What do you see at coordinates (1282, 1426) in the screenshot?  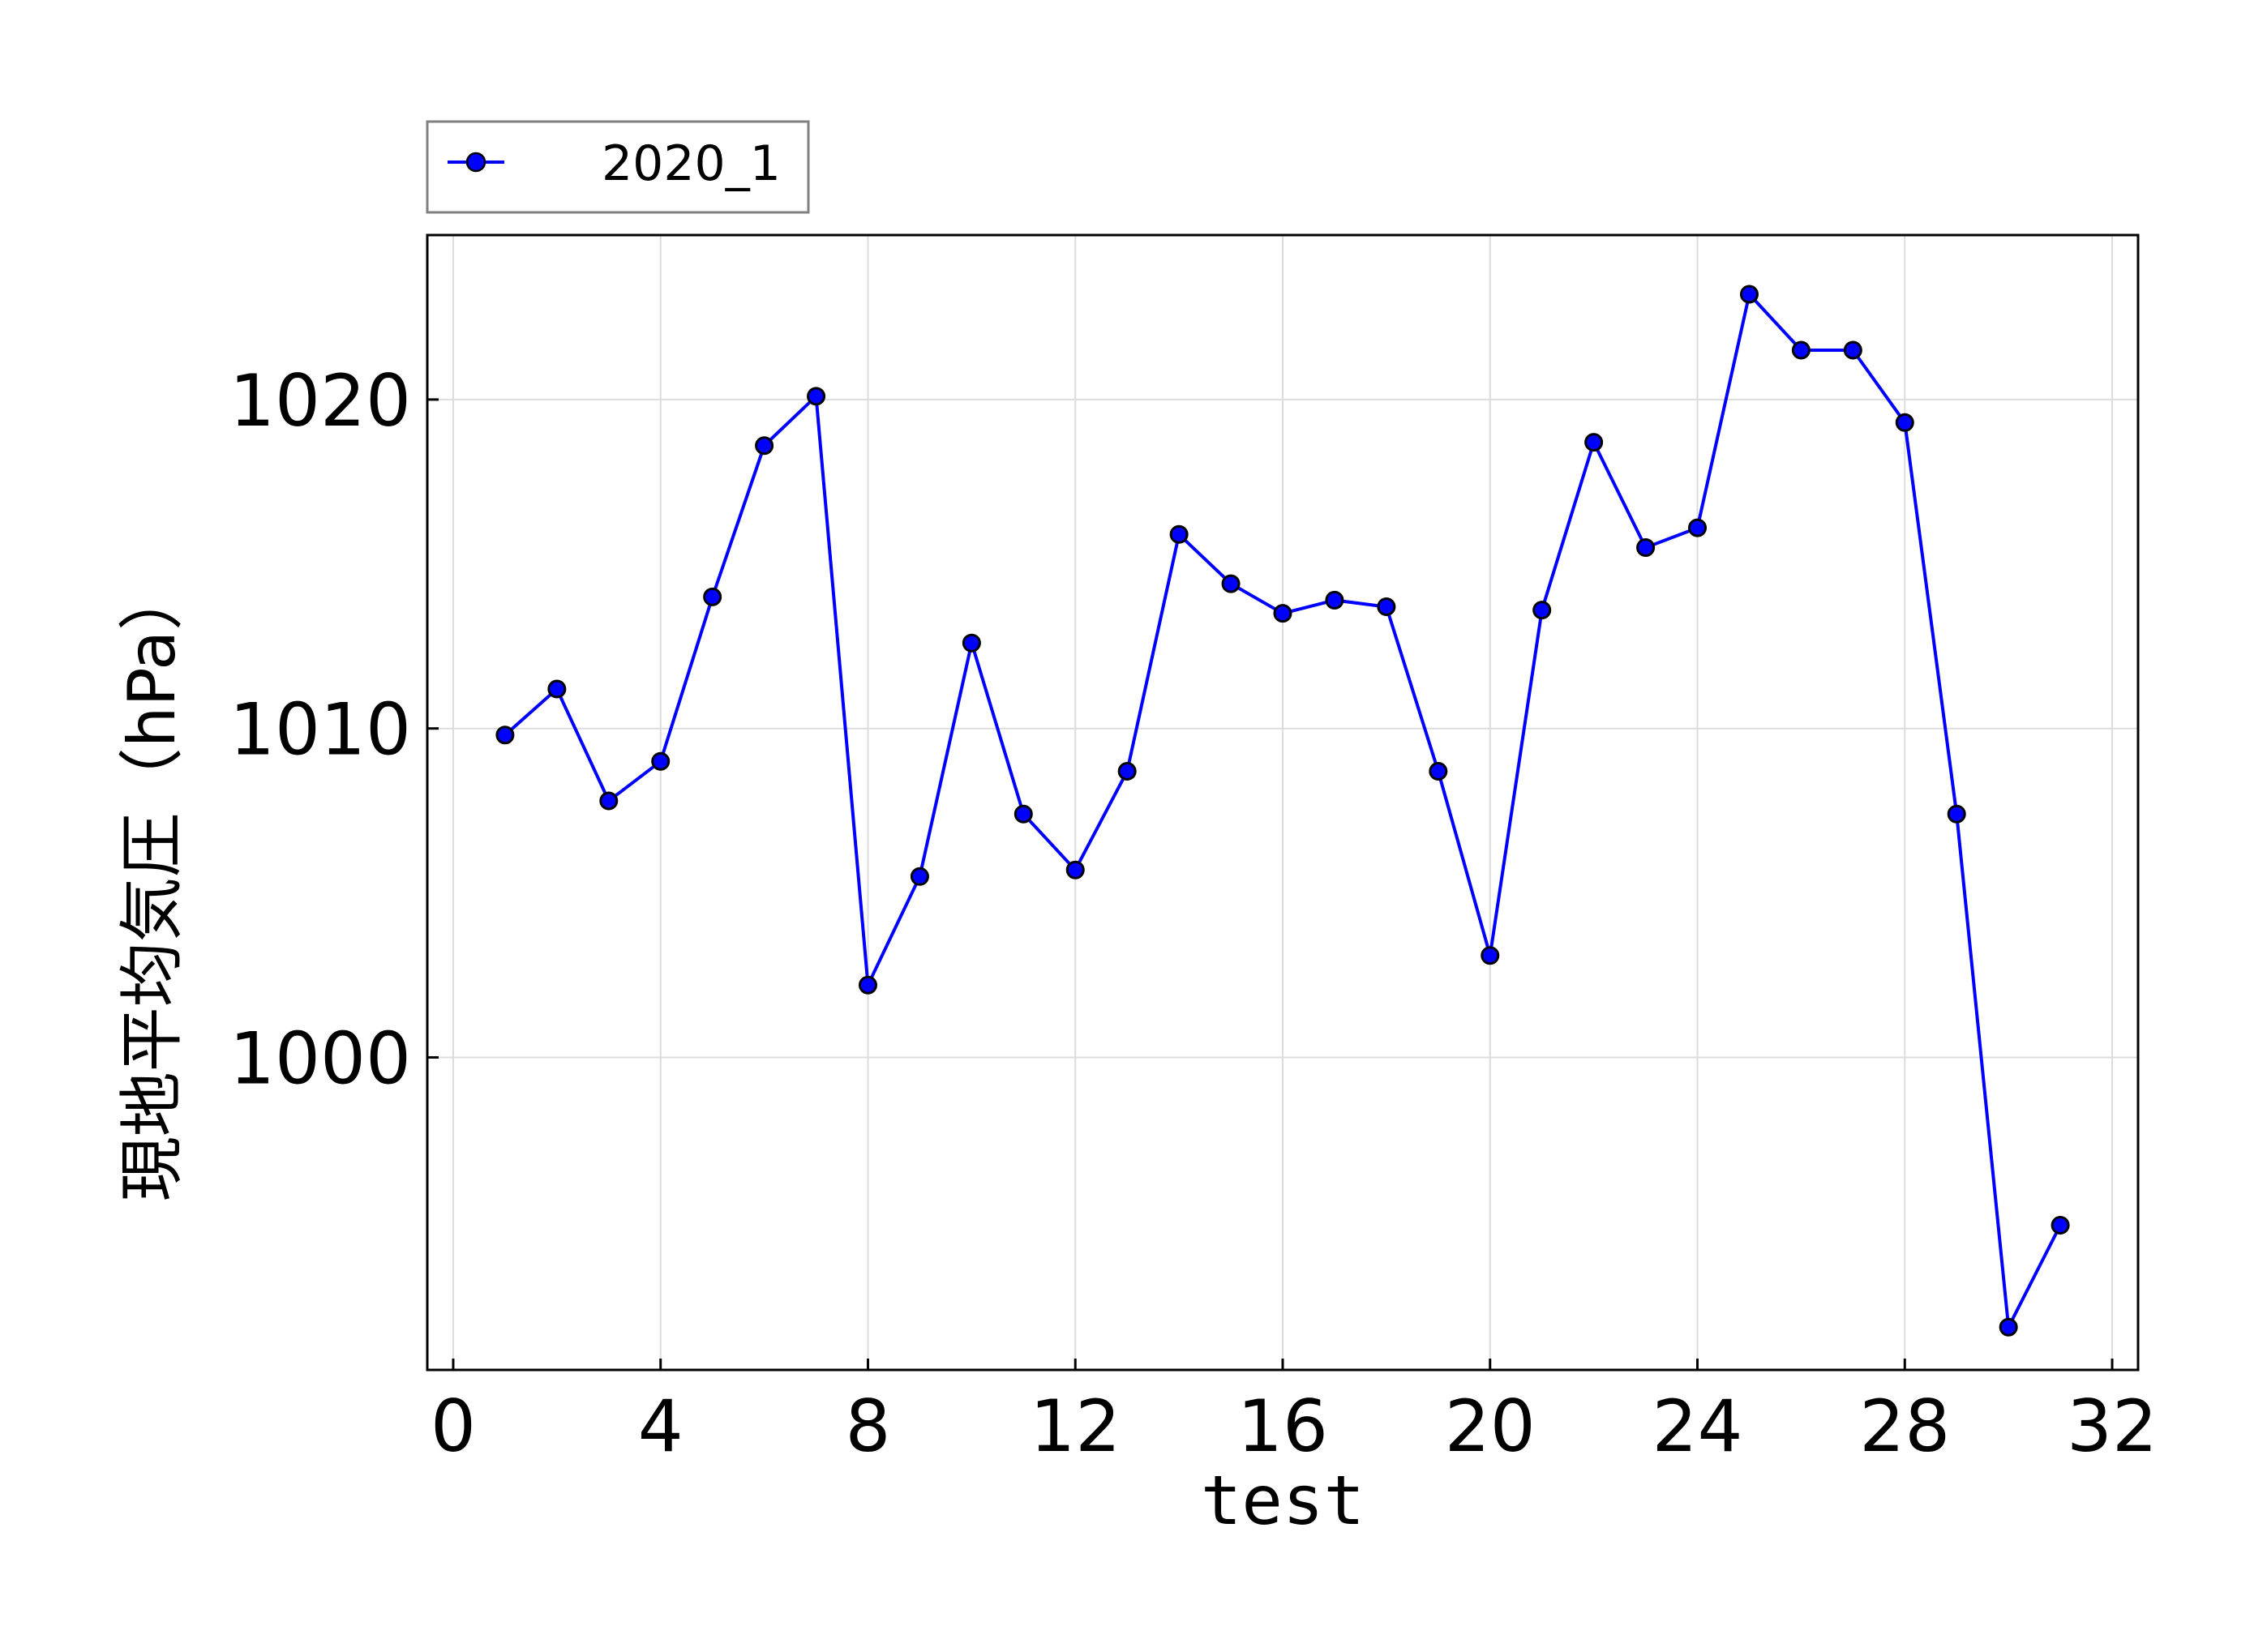 I see `x-tick-label: 16` at bounding box center [1282, 1426].